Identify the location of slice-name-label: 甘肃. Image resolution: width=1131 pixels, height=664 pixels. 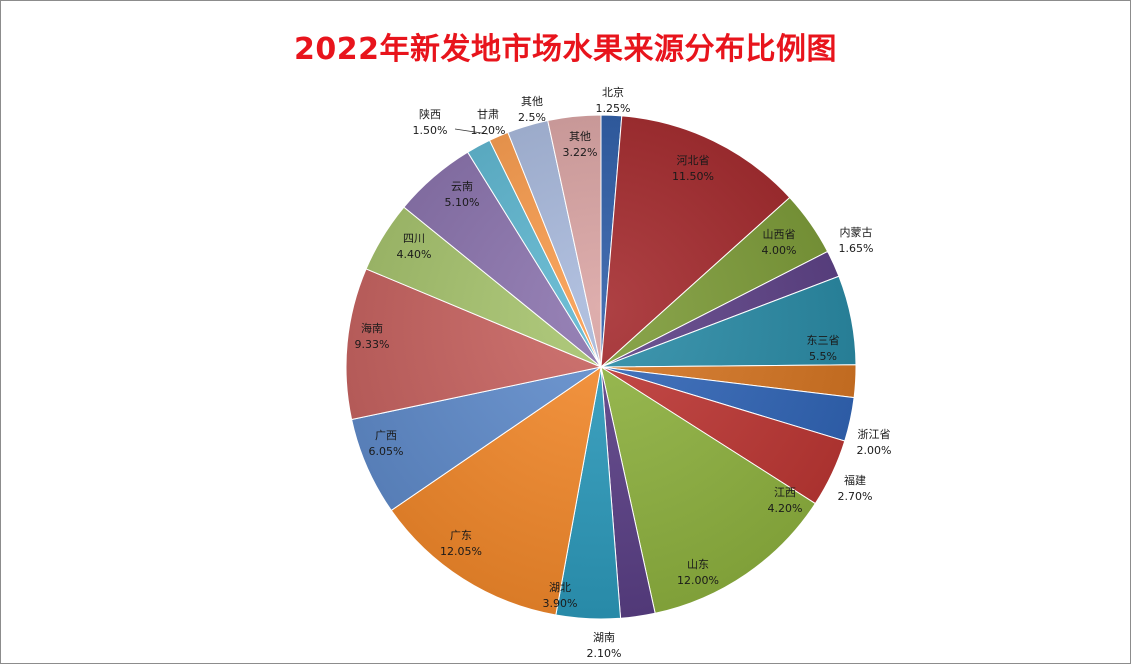
(488, 114).